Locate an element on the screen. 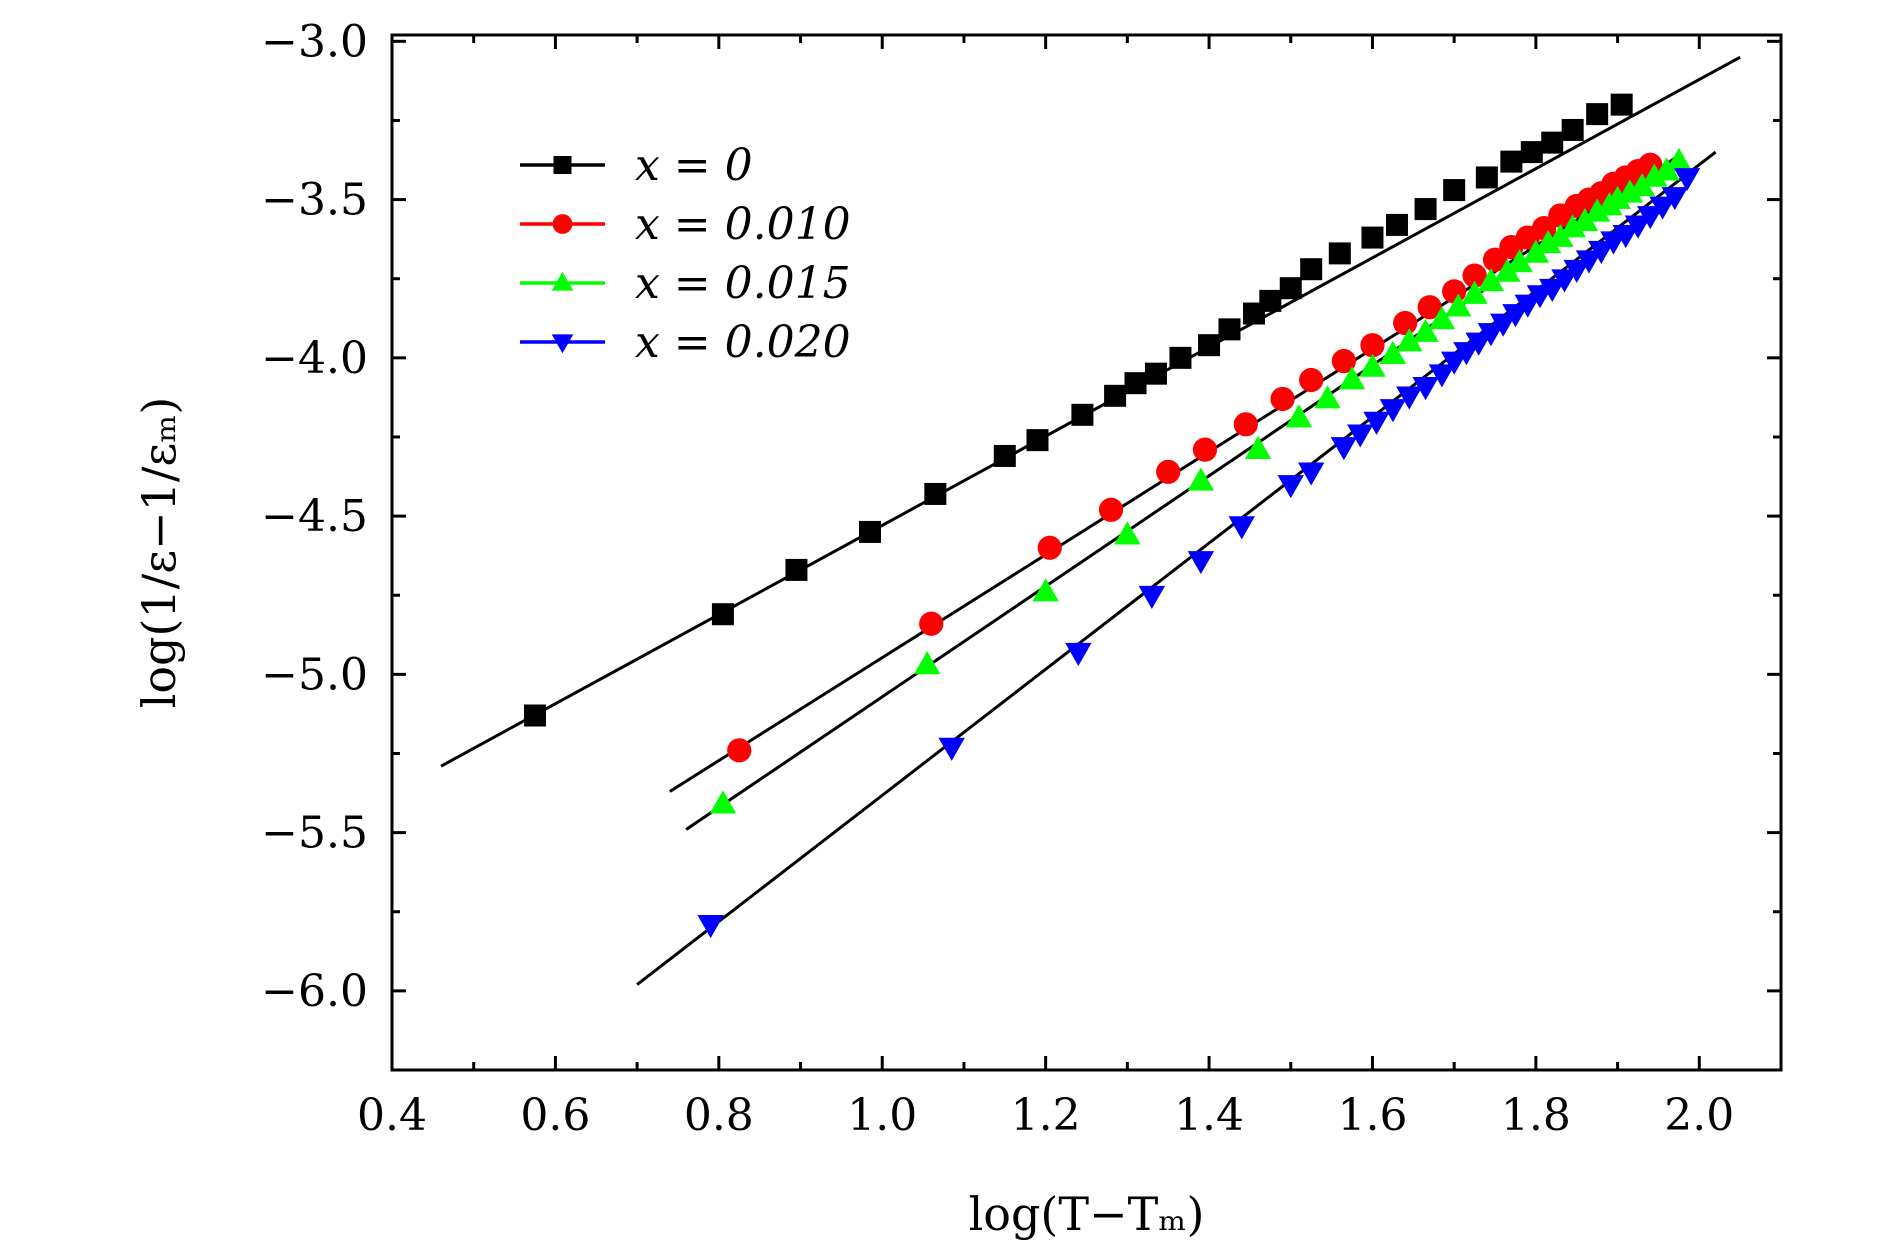 The image size is (1890, 1252). x-tick-label: 1.0 is located at coordinates (882, 1115).